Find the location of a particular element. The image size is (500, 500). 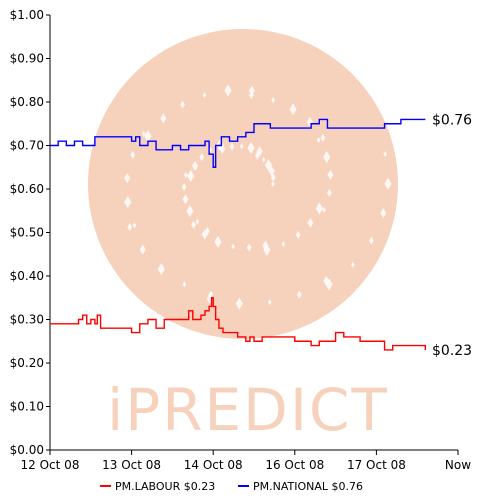

x-tick-label: 14 Oct 08 is located at coordinates (213, 465).